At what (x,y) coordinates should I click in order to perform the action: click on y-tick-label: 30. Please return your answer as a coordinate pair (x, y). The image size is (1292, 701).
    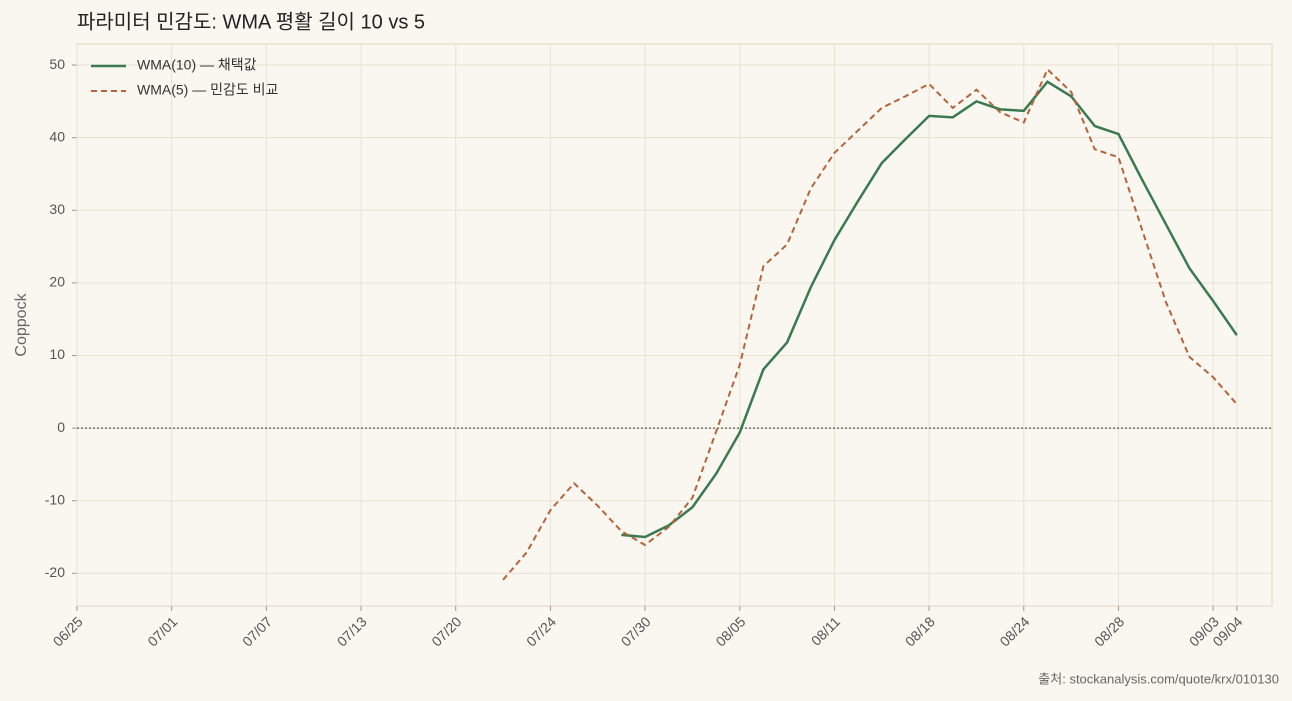
    Looking at the image, I should click on (57, 209).